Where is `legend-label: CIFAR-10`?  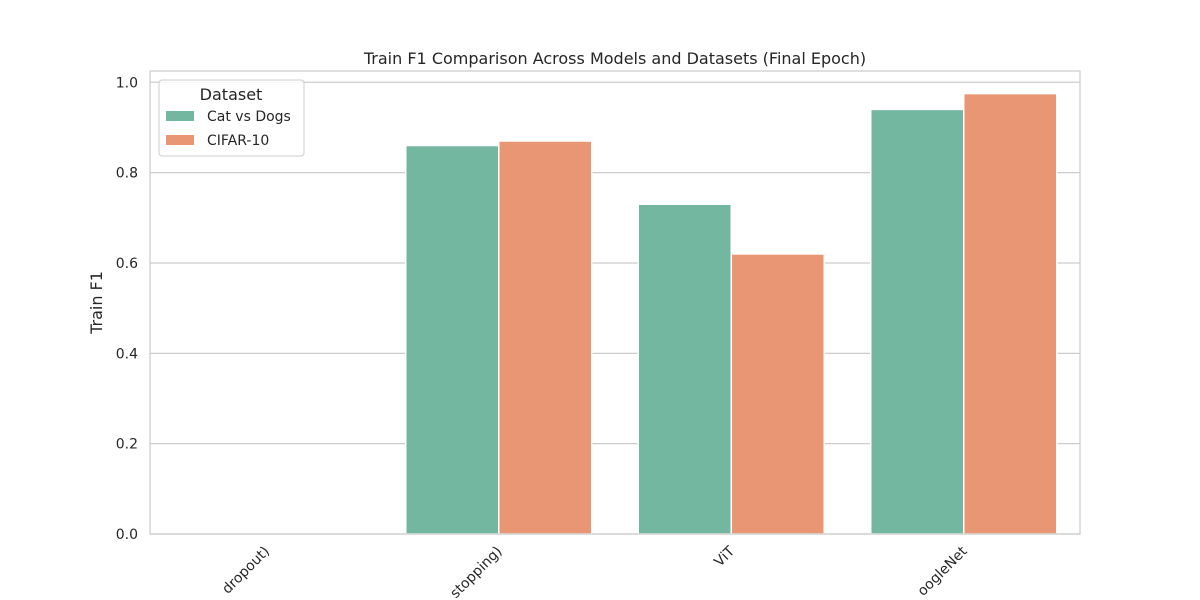 legend-label: CIFAR-10 is located at coordinates (238, 141).